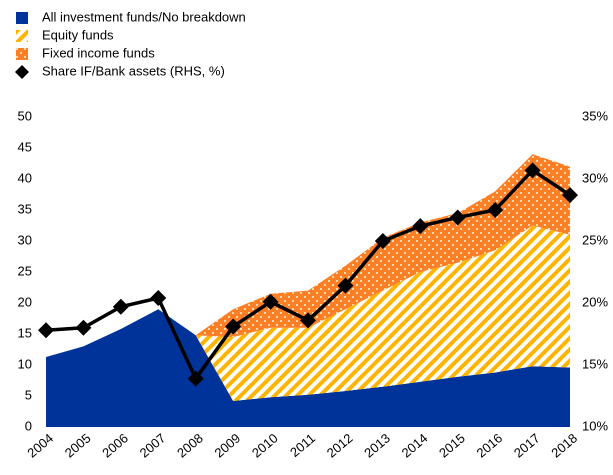 This screenshot has height=475, width=613. Describe the element at coordinates (595, 425) in the screenshot. I see `y2-tick-label: 10%` at that location.